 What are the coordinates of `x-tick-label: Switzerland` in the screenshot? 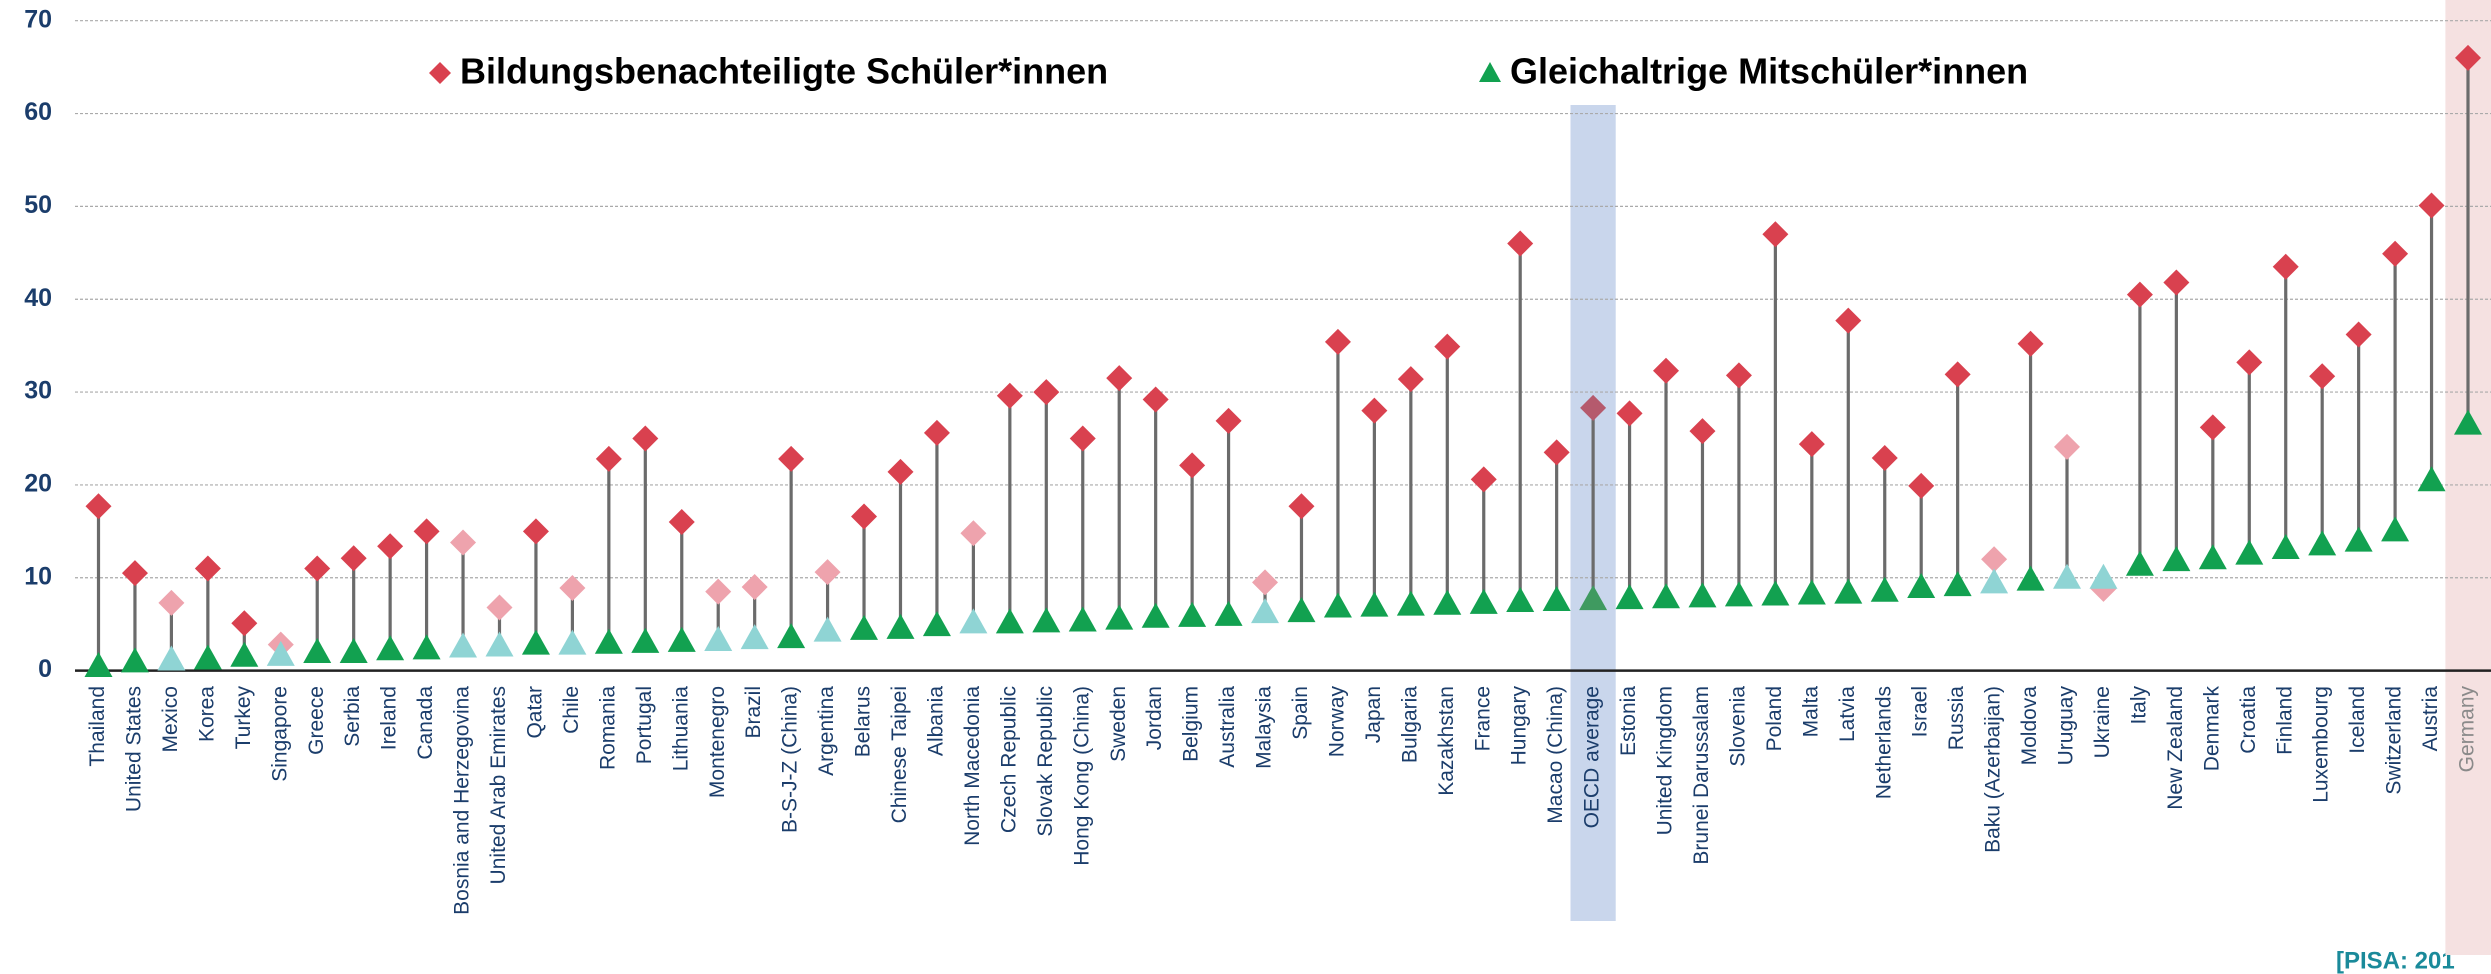 It's located at (2394, 740).